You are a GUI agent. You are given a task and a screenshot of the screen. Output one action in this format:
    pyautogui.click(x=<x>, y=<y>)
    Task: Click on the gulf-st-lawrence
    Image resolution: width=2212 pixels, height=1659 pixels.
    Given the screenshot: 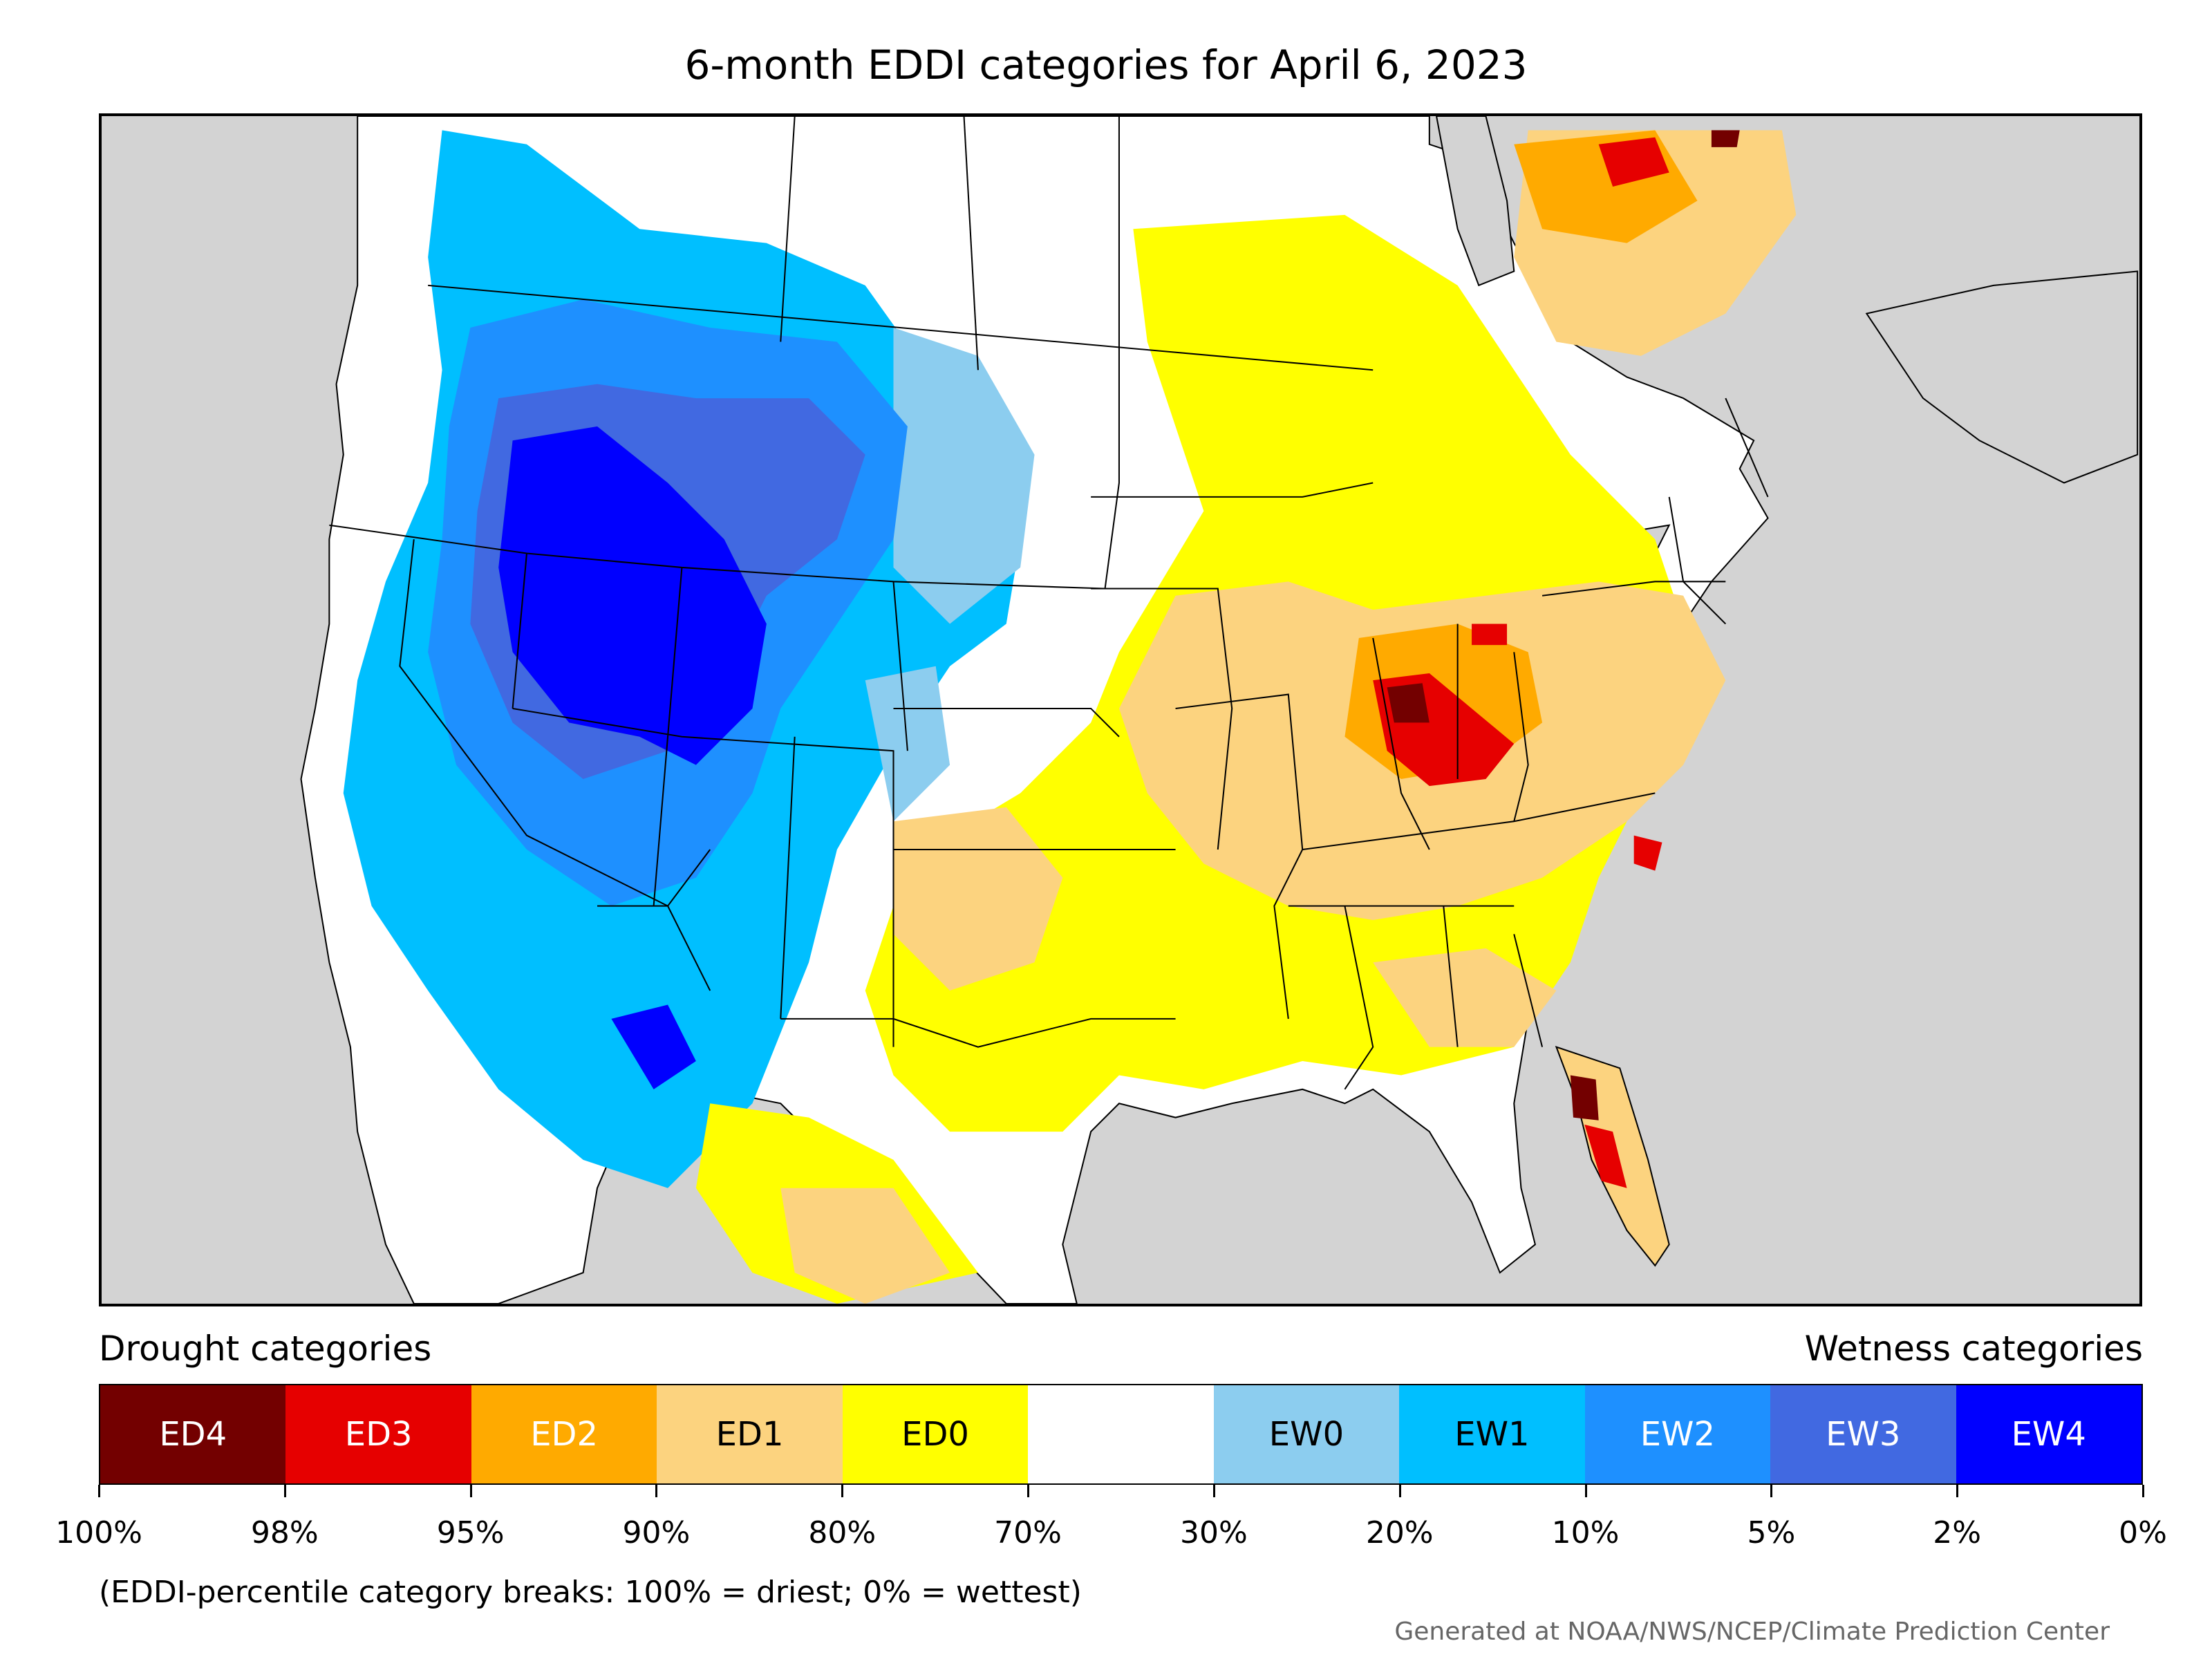 What is the action you would take?
    pyautogui.click(x=2002, y=377)
    